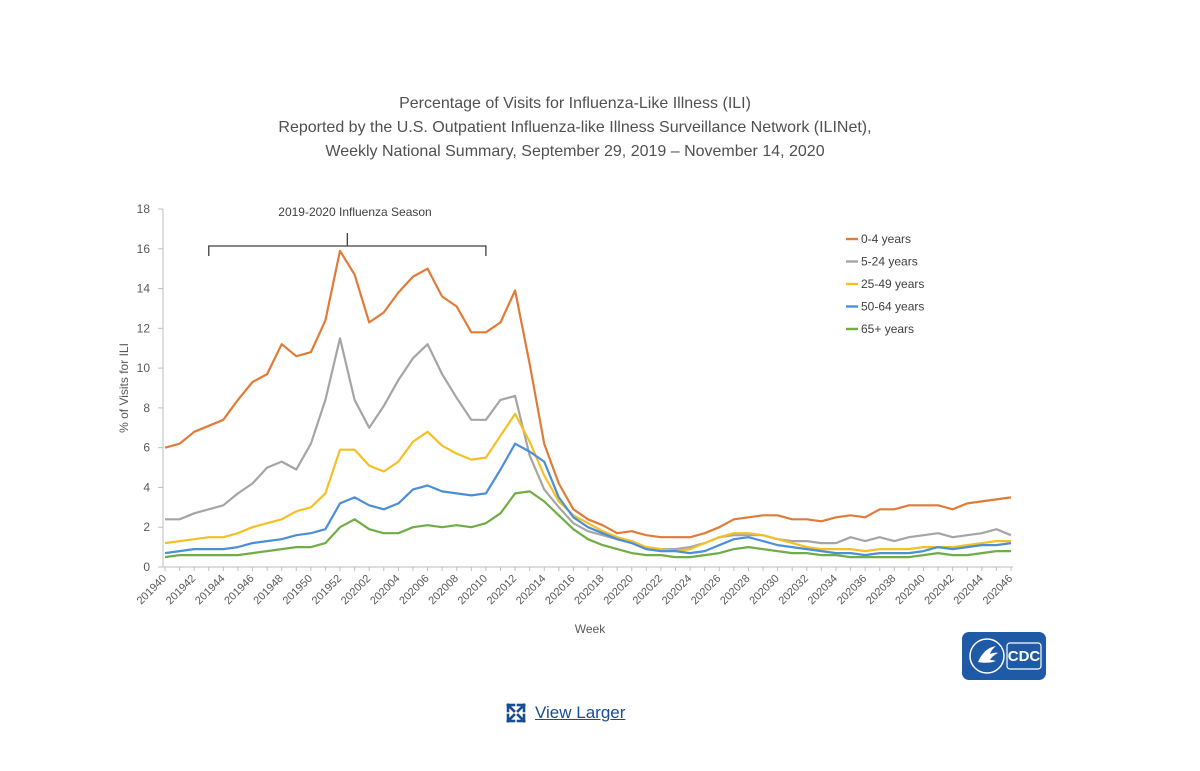 This screenshot has width=1200, height=771. Describe the element at coordinates (881, 590) in the screenshot. I see `x-tick-label: 202038` at that location.